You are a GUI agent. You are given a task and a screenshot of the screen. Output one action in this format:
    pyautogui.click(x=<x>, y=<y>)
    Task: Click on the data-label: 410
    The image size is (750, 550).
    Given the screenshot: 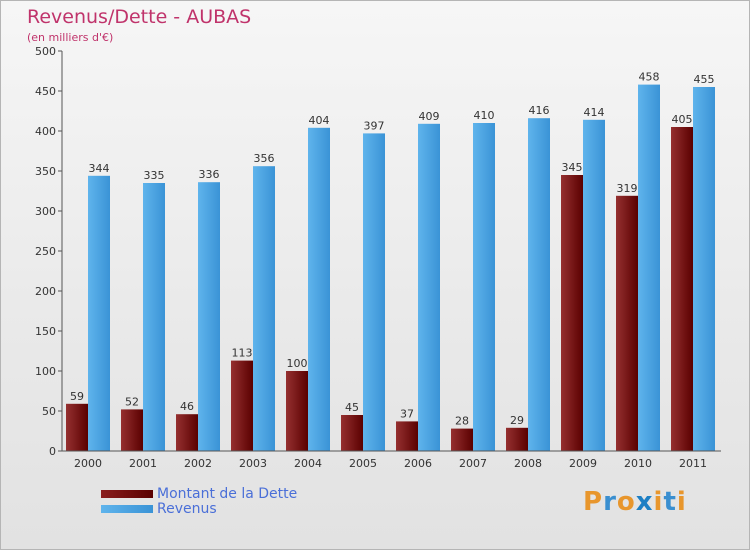 What is the action you would take?
    pyautogui.click(x=484, y=115)
    